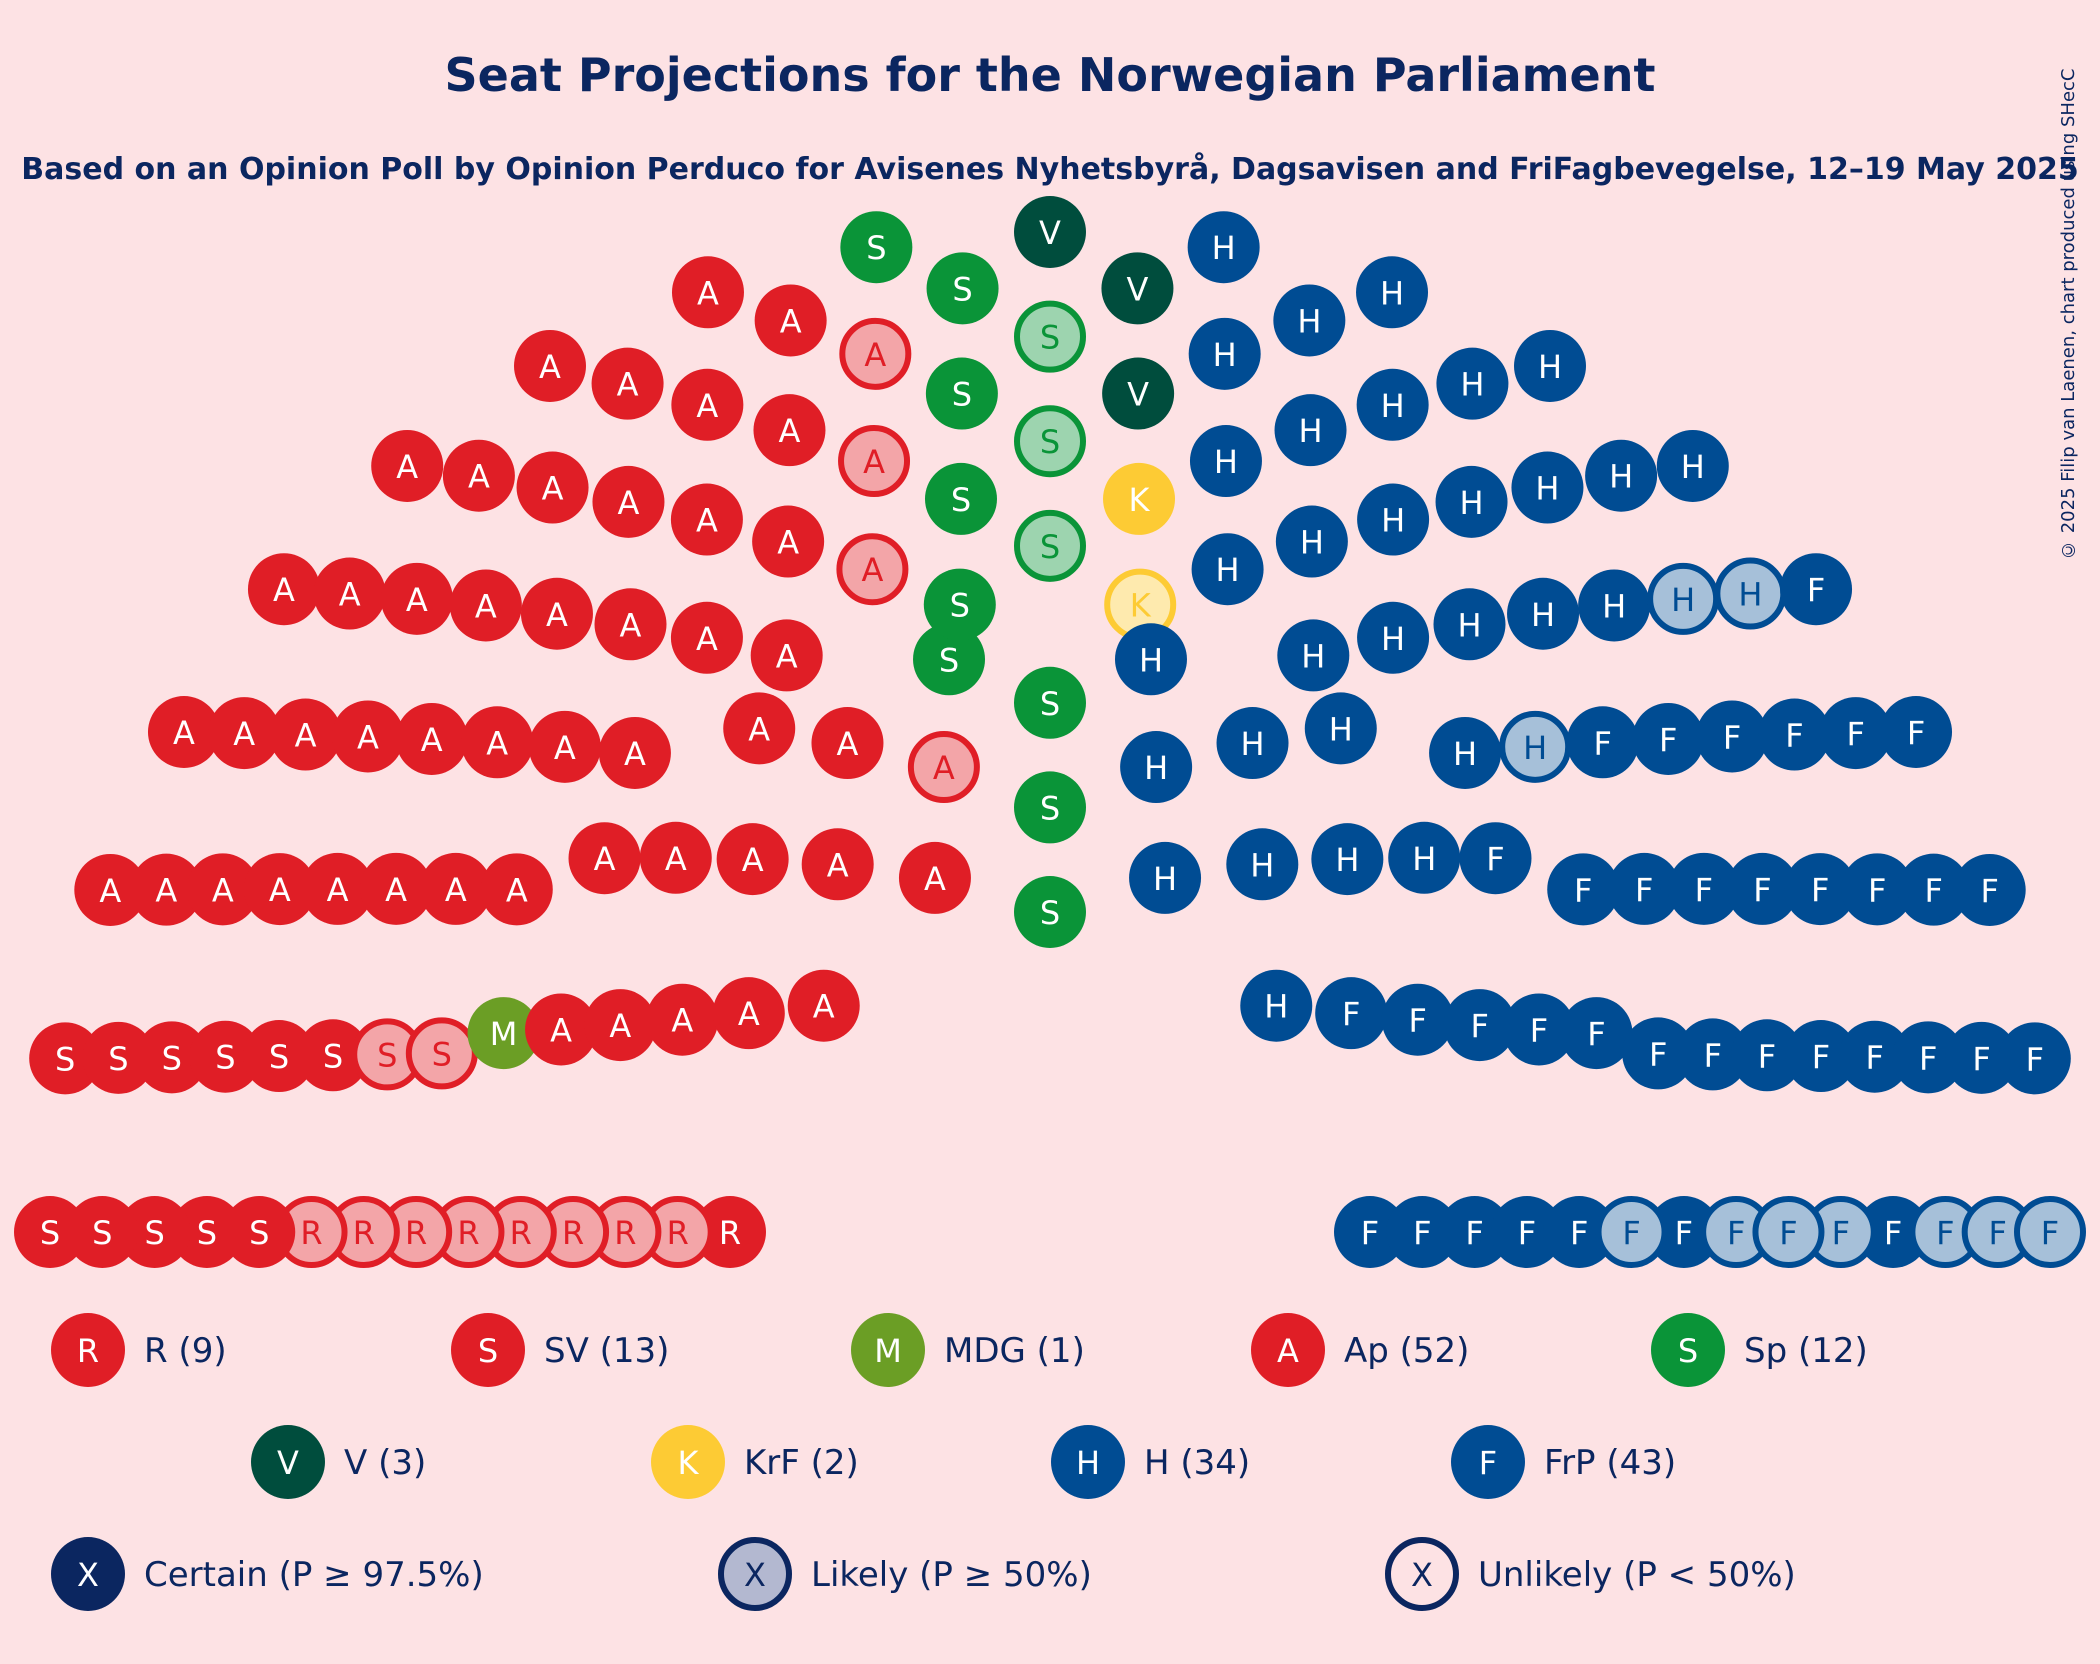  Describe the element at coordinates (311, 1232) in the screenshot. I see `seat-r-likely: R` at that location.